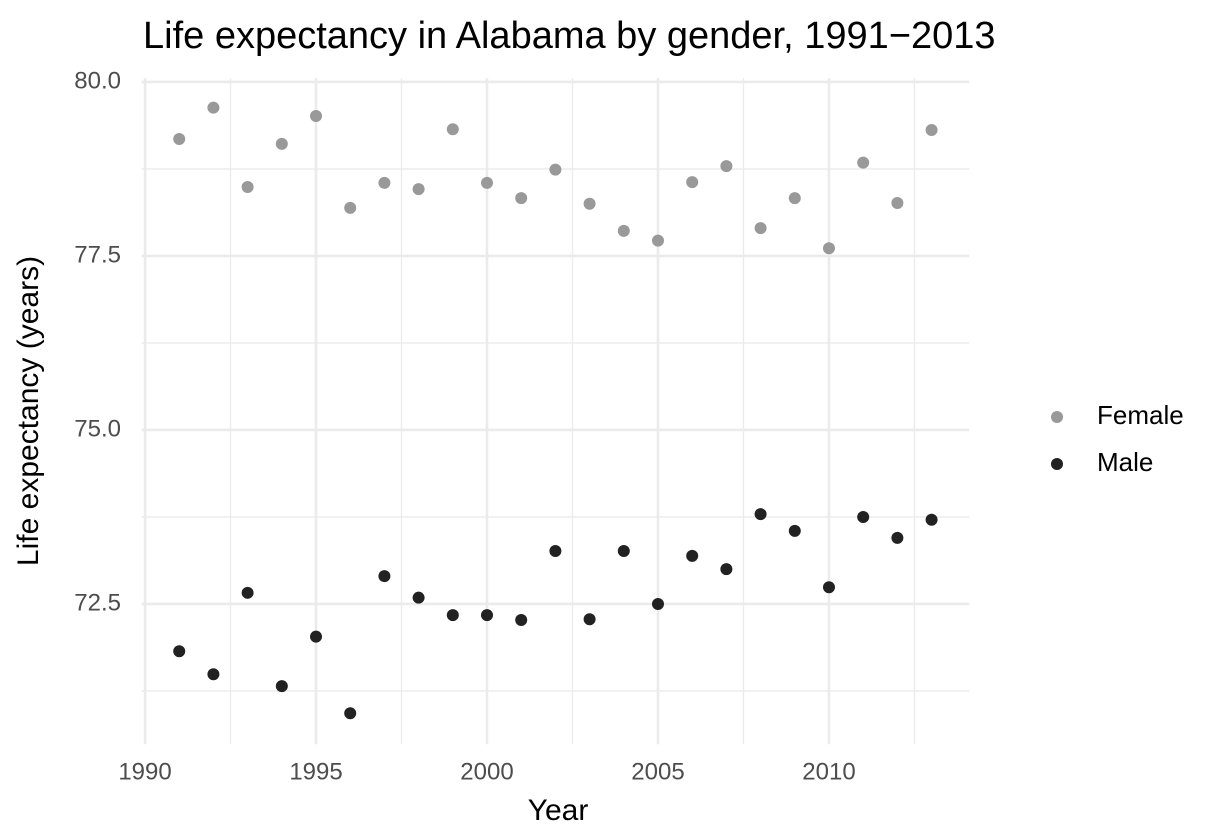 Image resolution: width=1218 pixels, height=831 pixels. I want to click on x-axis-label: Year, so click(558, 810).